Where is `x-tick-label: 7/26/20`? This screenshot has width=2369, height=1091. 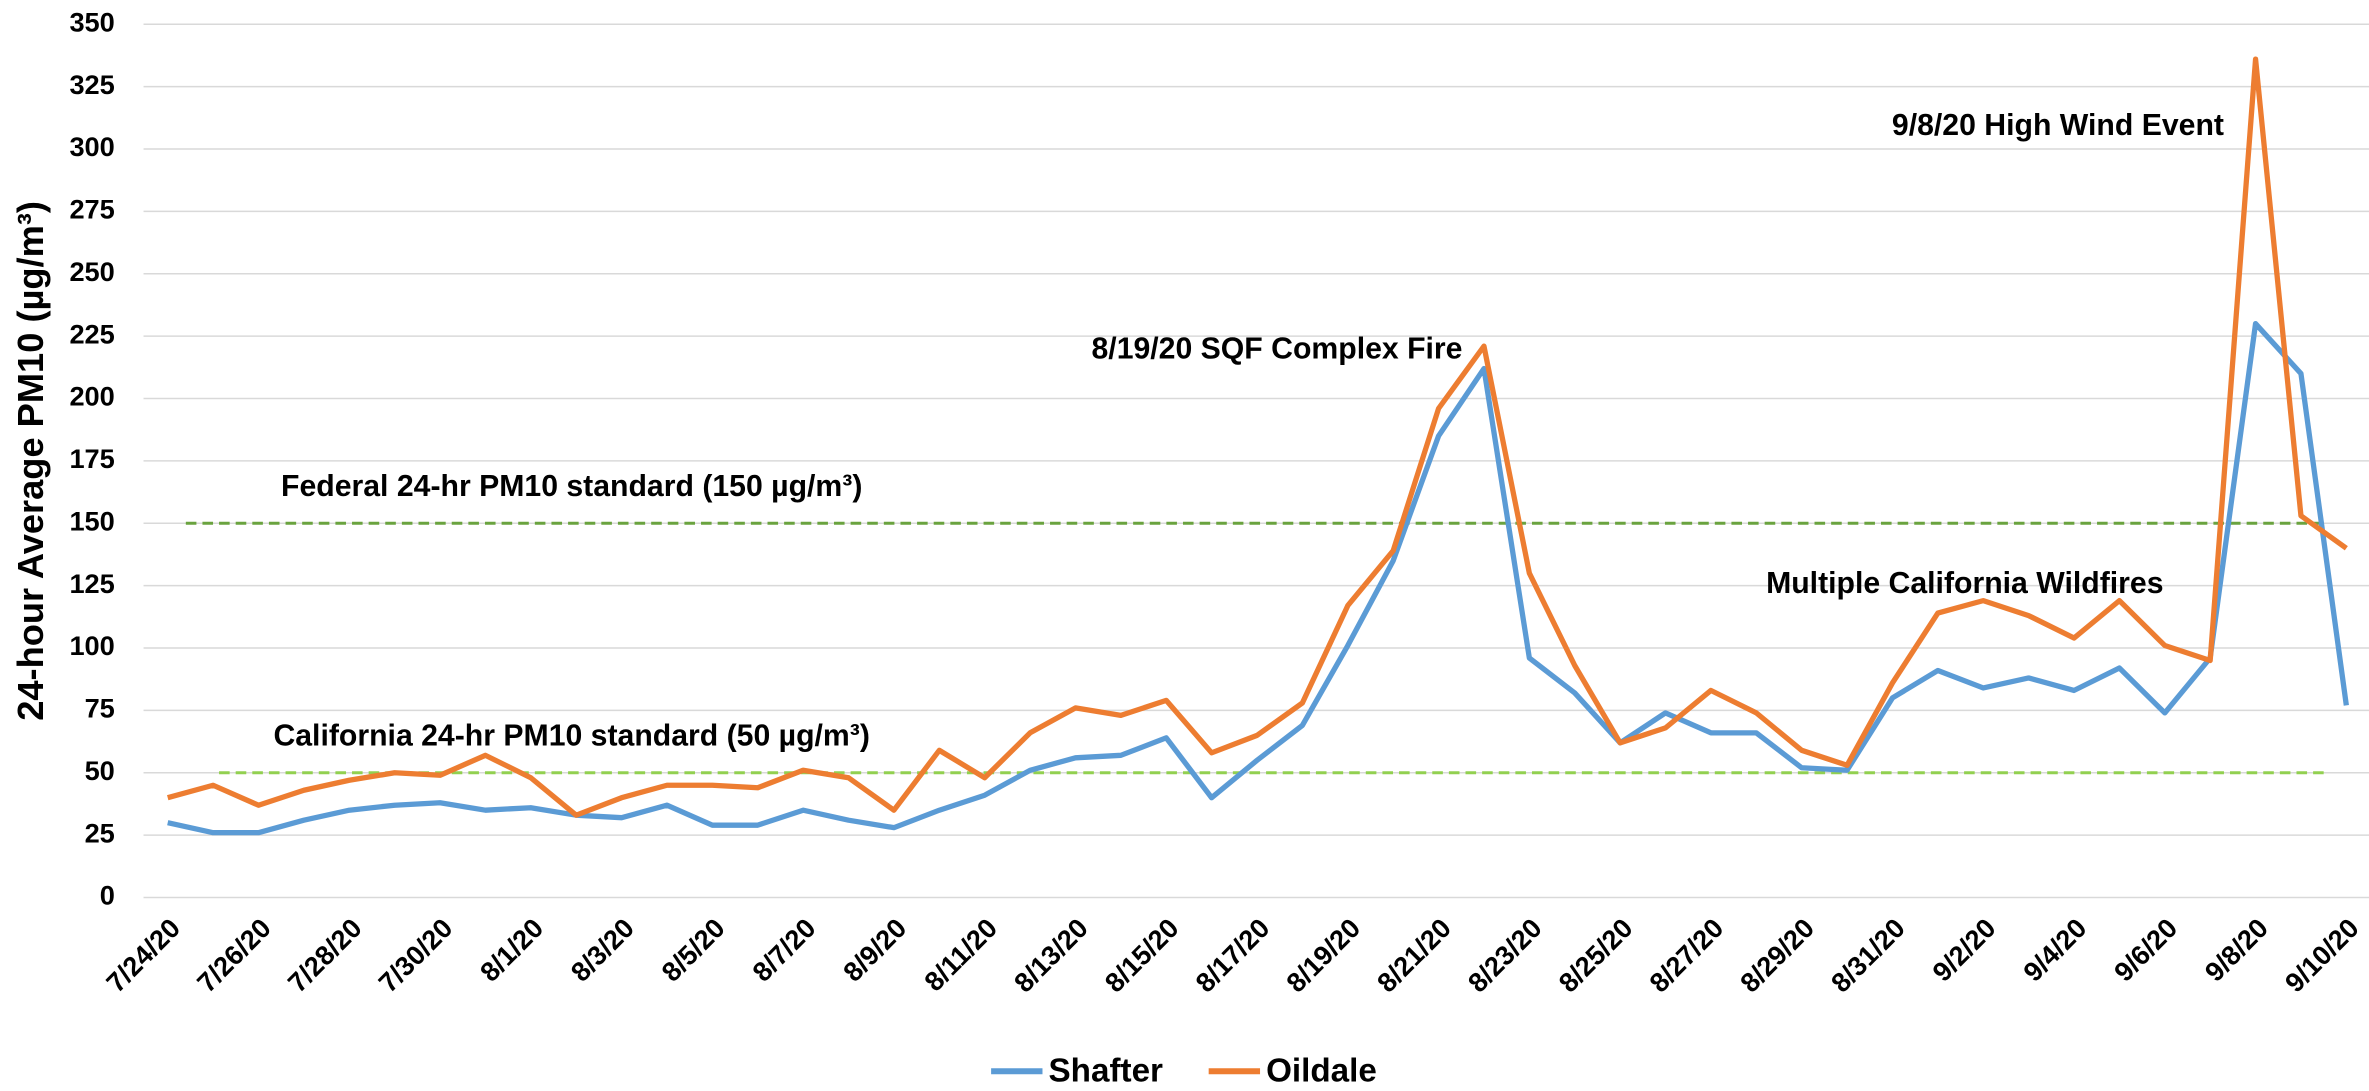
x-tick-label: 7/26/20 is located at coordinates (234, 955).